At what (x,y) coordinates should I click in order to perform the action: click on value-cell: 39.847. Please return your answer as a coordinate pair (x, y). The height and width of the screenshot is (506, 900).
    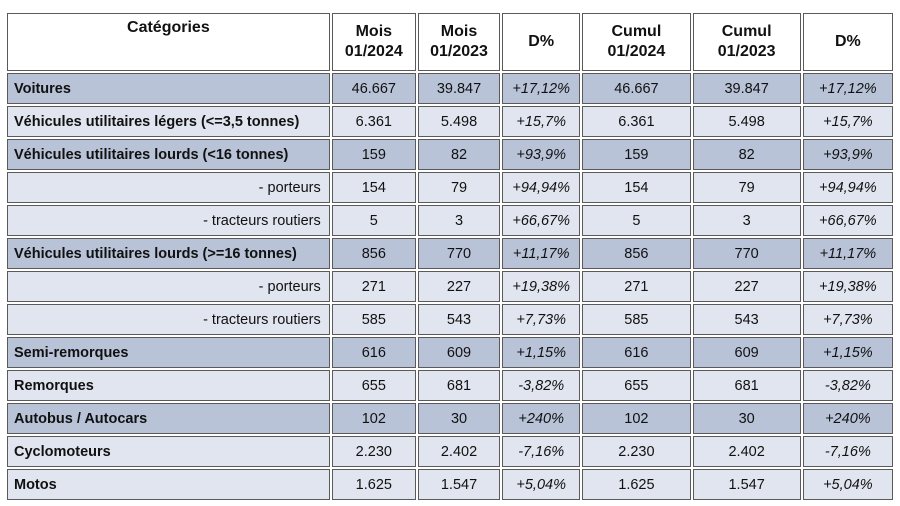
    Looking at the image, I should click on (746, 88).